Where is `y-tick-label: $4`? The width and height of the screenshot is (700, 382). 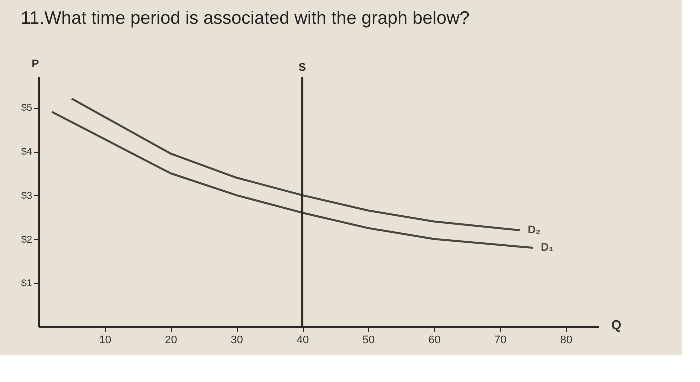 y-tick-label: $4 is located at coordinates (27, 152).